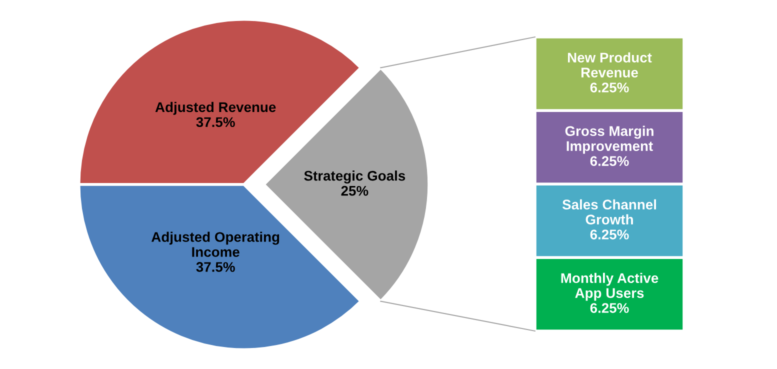 The width and height of the screenshot is (777, 369). I want to click on slice-label: Adjusted Operating Income, so click(215, 244).